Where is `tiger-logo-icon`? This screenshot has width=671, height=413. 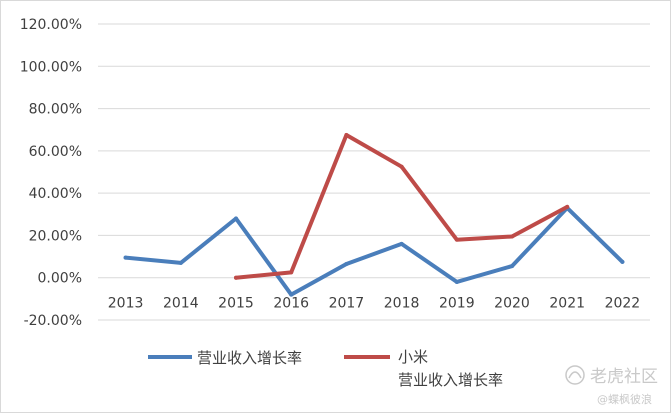
tiger-logo-icon is located at coordinates (575, 375).